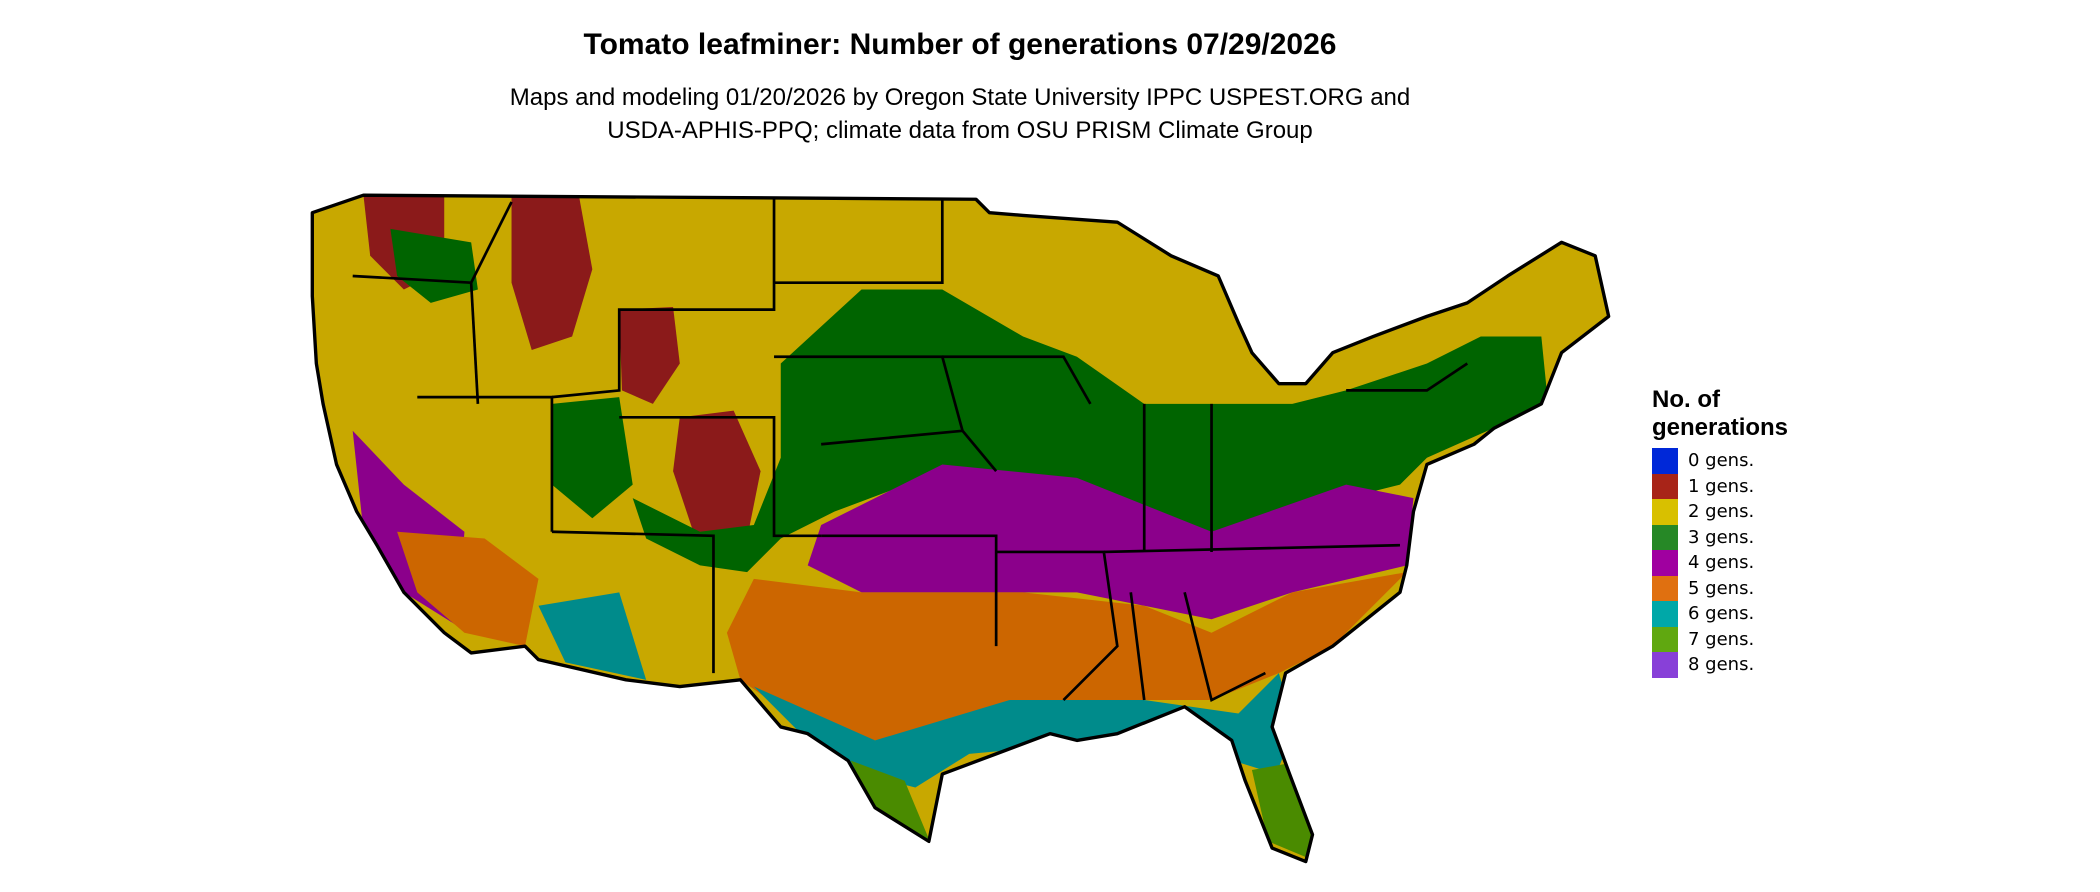 Image resolution: width=2100 pixels, height=892 pixels. I want to click on legend-item: 5 gens., so click(1720, 588).